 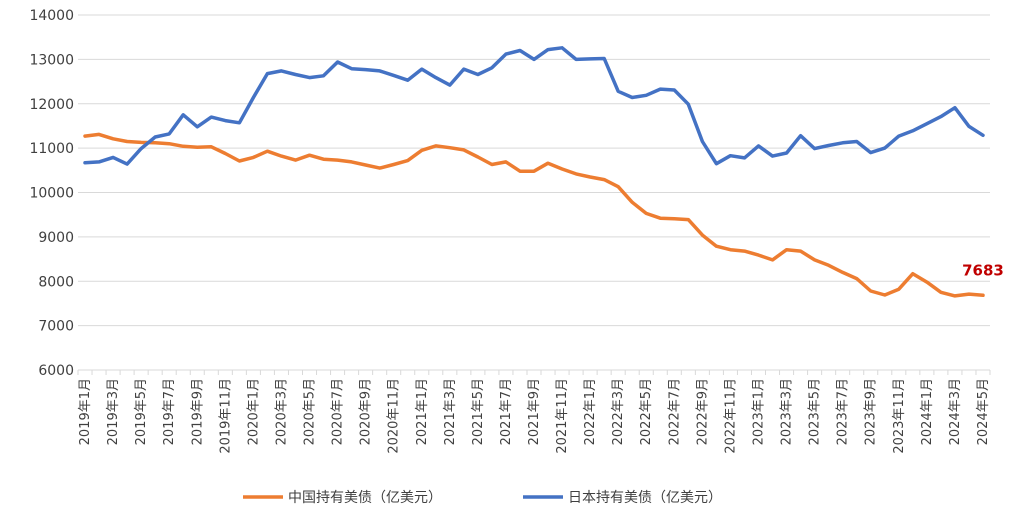 What do you see at coordinates (310, 411) in the screenshot?
I see `x-tick-label: 2020年5月` at bounding box center [310, 411].